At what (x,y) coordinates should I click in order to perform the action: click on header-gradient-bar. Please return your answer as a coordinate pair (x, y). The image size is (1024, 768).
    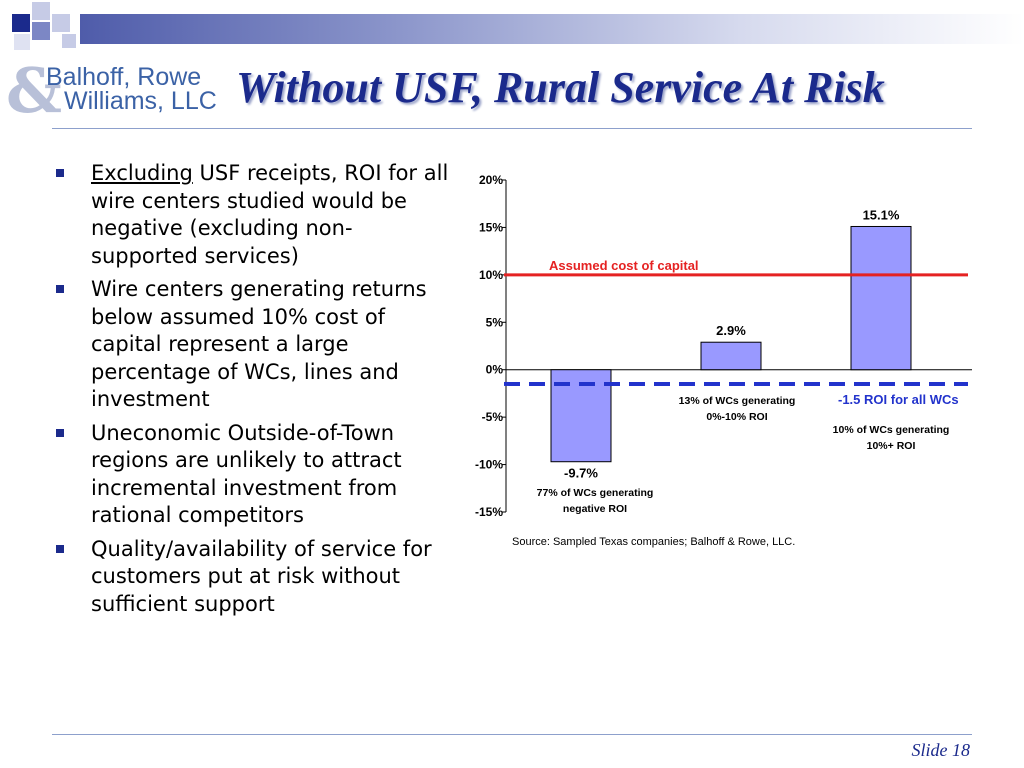
    Looking at the image, I should click on (552, 29).